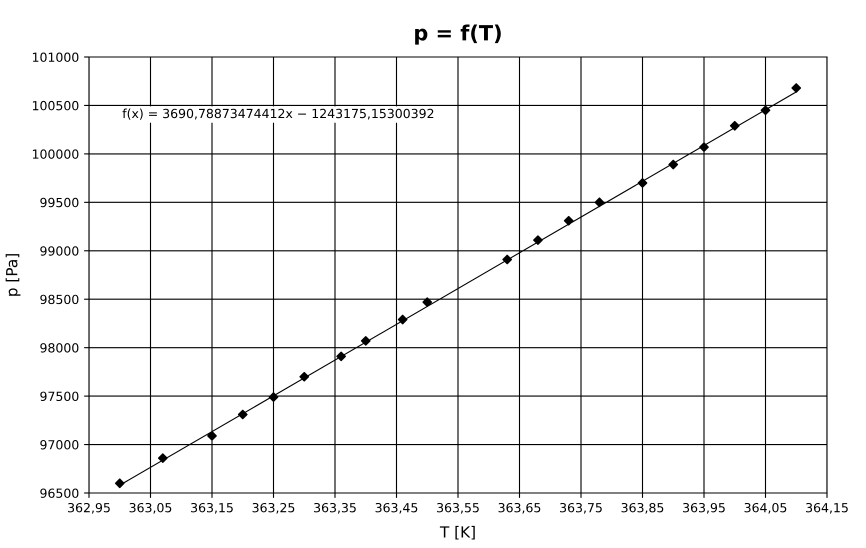 This screenshot has height=548, width=866. What do you see at coordinates (827, 508) in the screenshot?
I see `x-tick-label: 364,15` at bounding box center [827, 508].